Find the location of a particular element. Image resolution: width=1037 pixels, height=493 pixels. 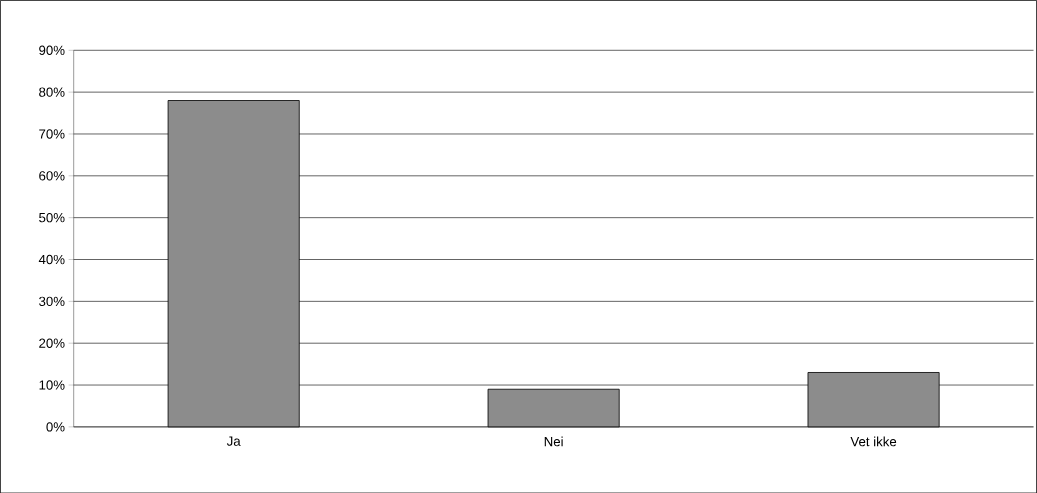

y-tick-label: 50% is located at coordinates (52, 217).